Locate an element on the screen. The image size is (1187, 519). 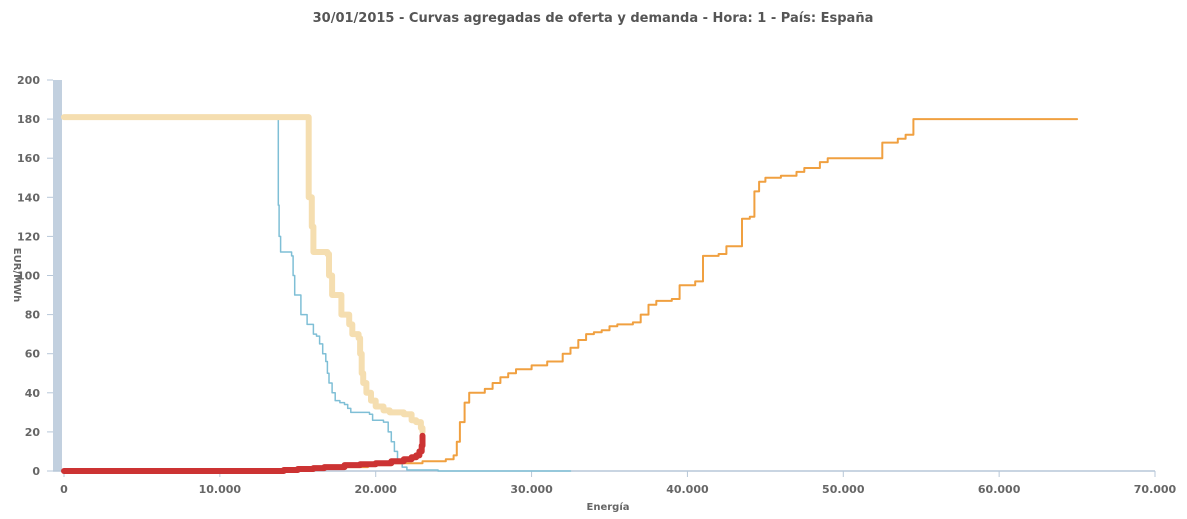
x-tick-label: 30.000 is located at coordinates (531, 489).